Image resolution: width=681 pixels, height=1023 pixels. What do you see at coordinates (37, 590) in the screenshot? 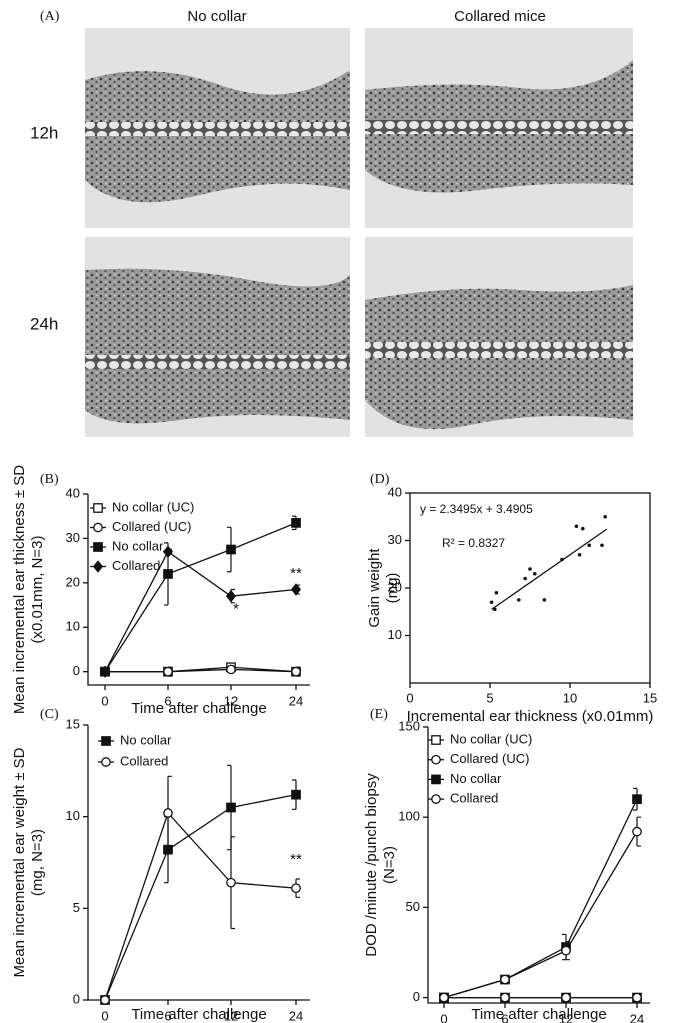
I see `y-axis-label: (x0.01mm, N=3)` at bounding box center [37, 590].